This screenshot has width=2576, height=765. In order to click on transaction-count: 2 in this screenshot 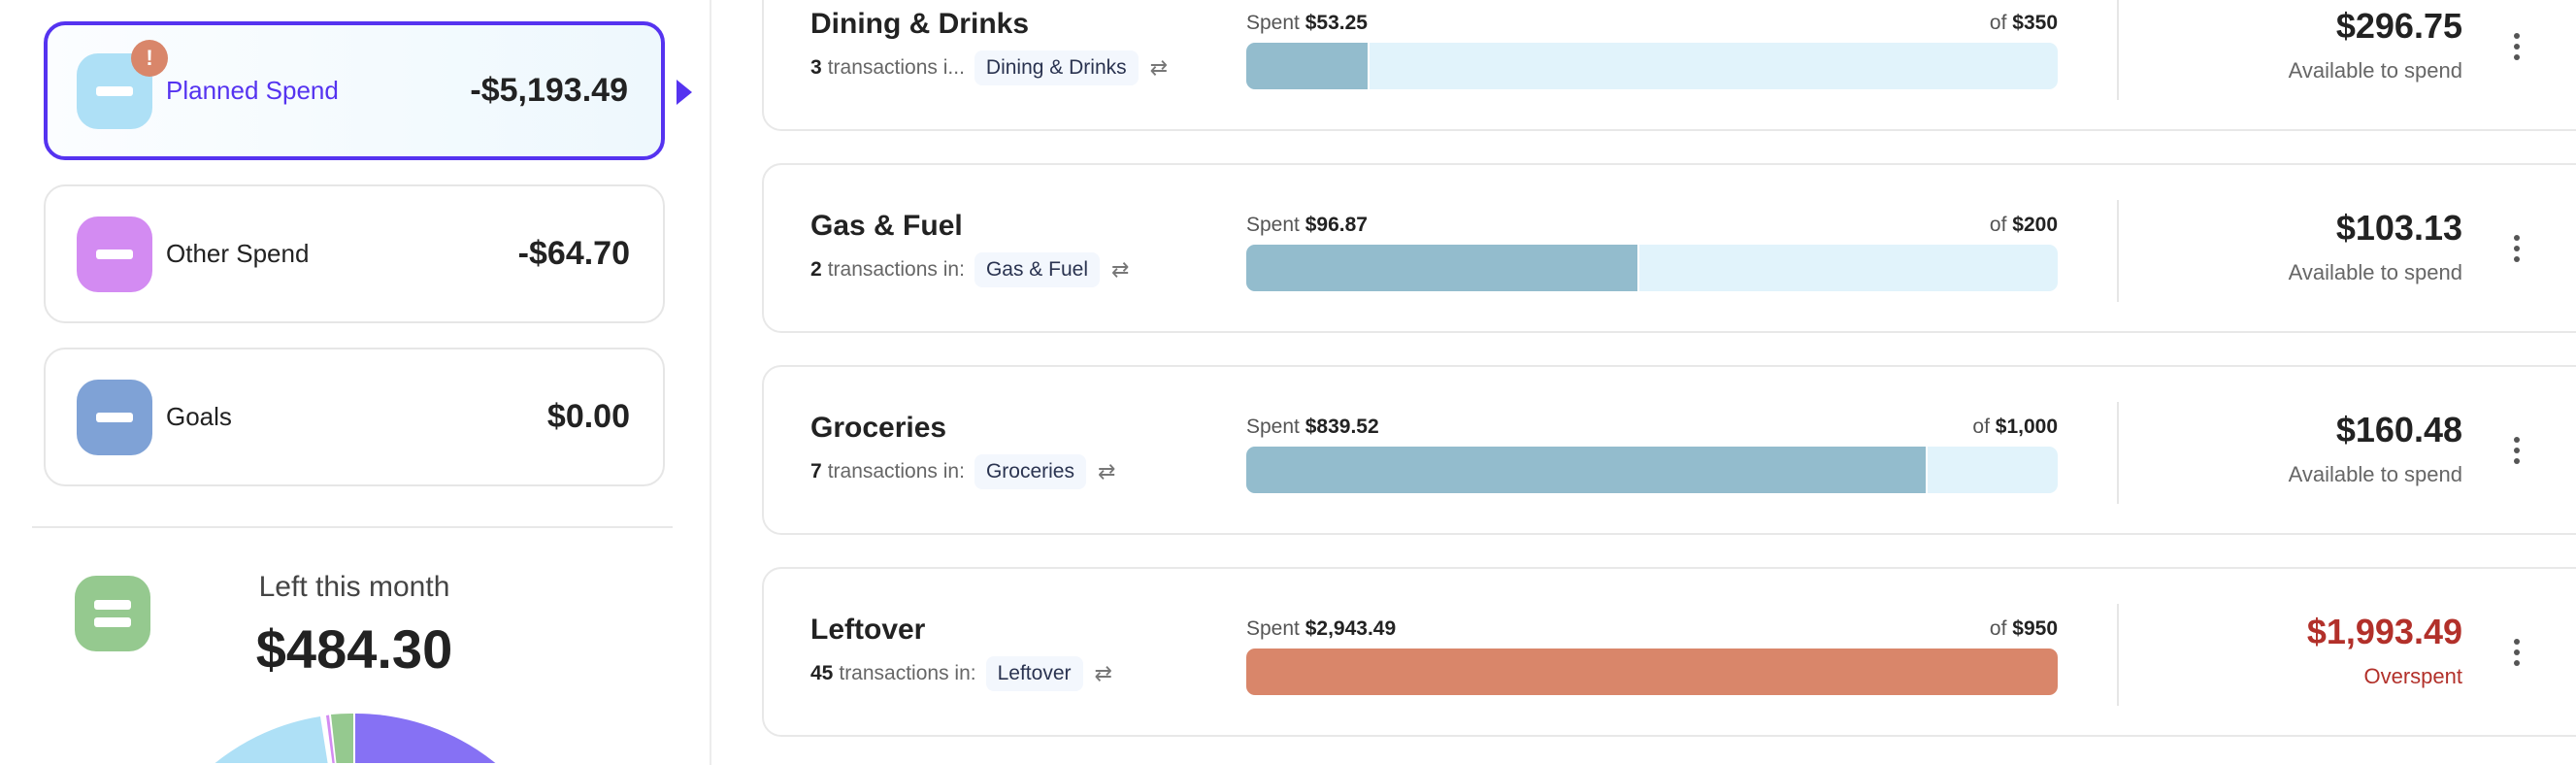, I will do `click(816, 269)`.